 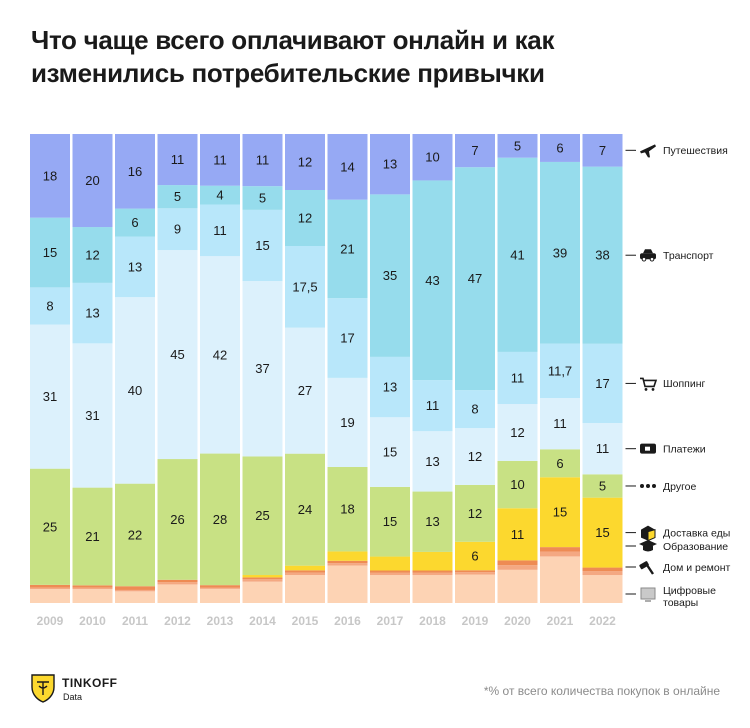 I want to click on data-label-travel-2015: 12, so click(x=305, y=162).